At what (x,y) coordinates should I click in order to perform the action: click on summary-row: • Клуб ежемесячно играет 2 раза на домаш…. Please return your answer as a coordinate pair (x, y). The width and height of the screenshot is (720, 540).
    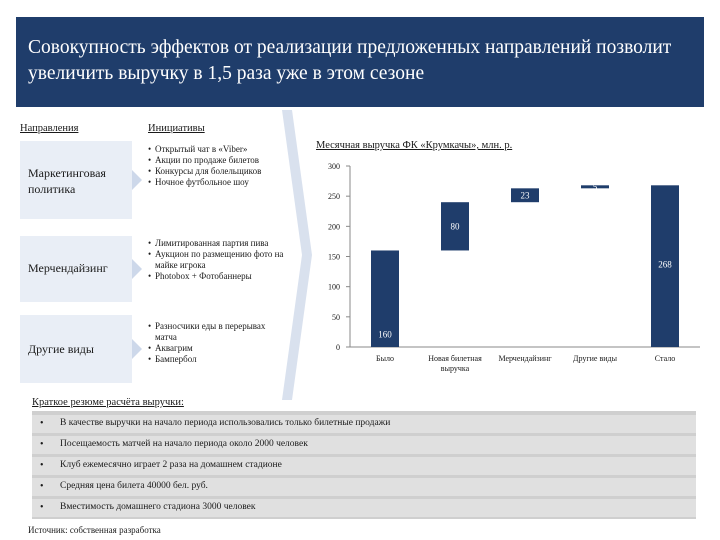
    Looking at the image, I should click on (364, 466).